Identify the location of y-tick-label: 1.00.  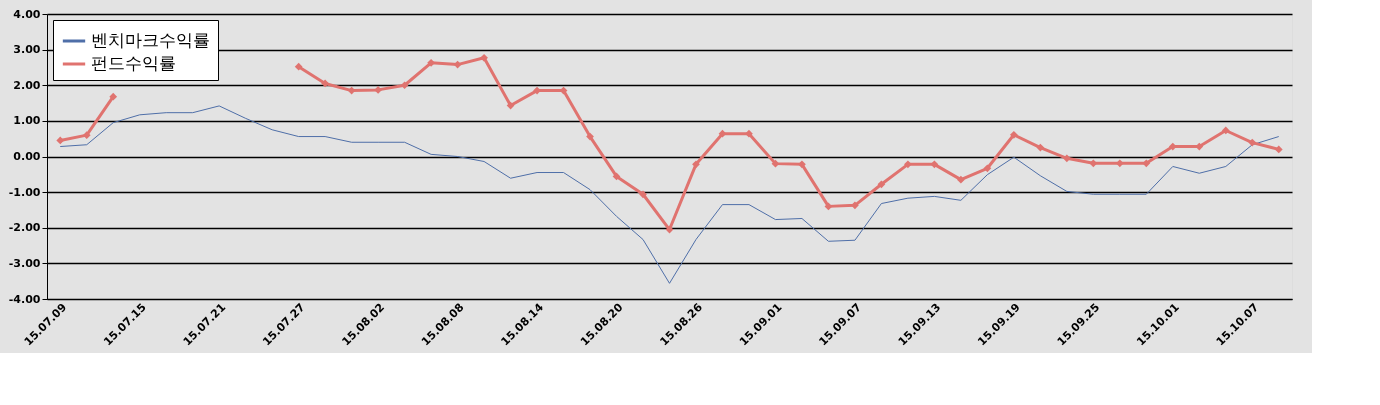
(27, 121).